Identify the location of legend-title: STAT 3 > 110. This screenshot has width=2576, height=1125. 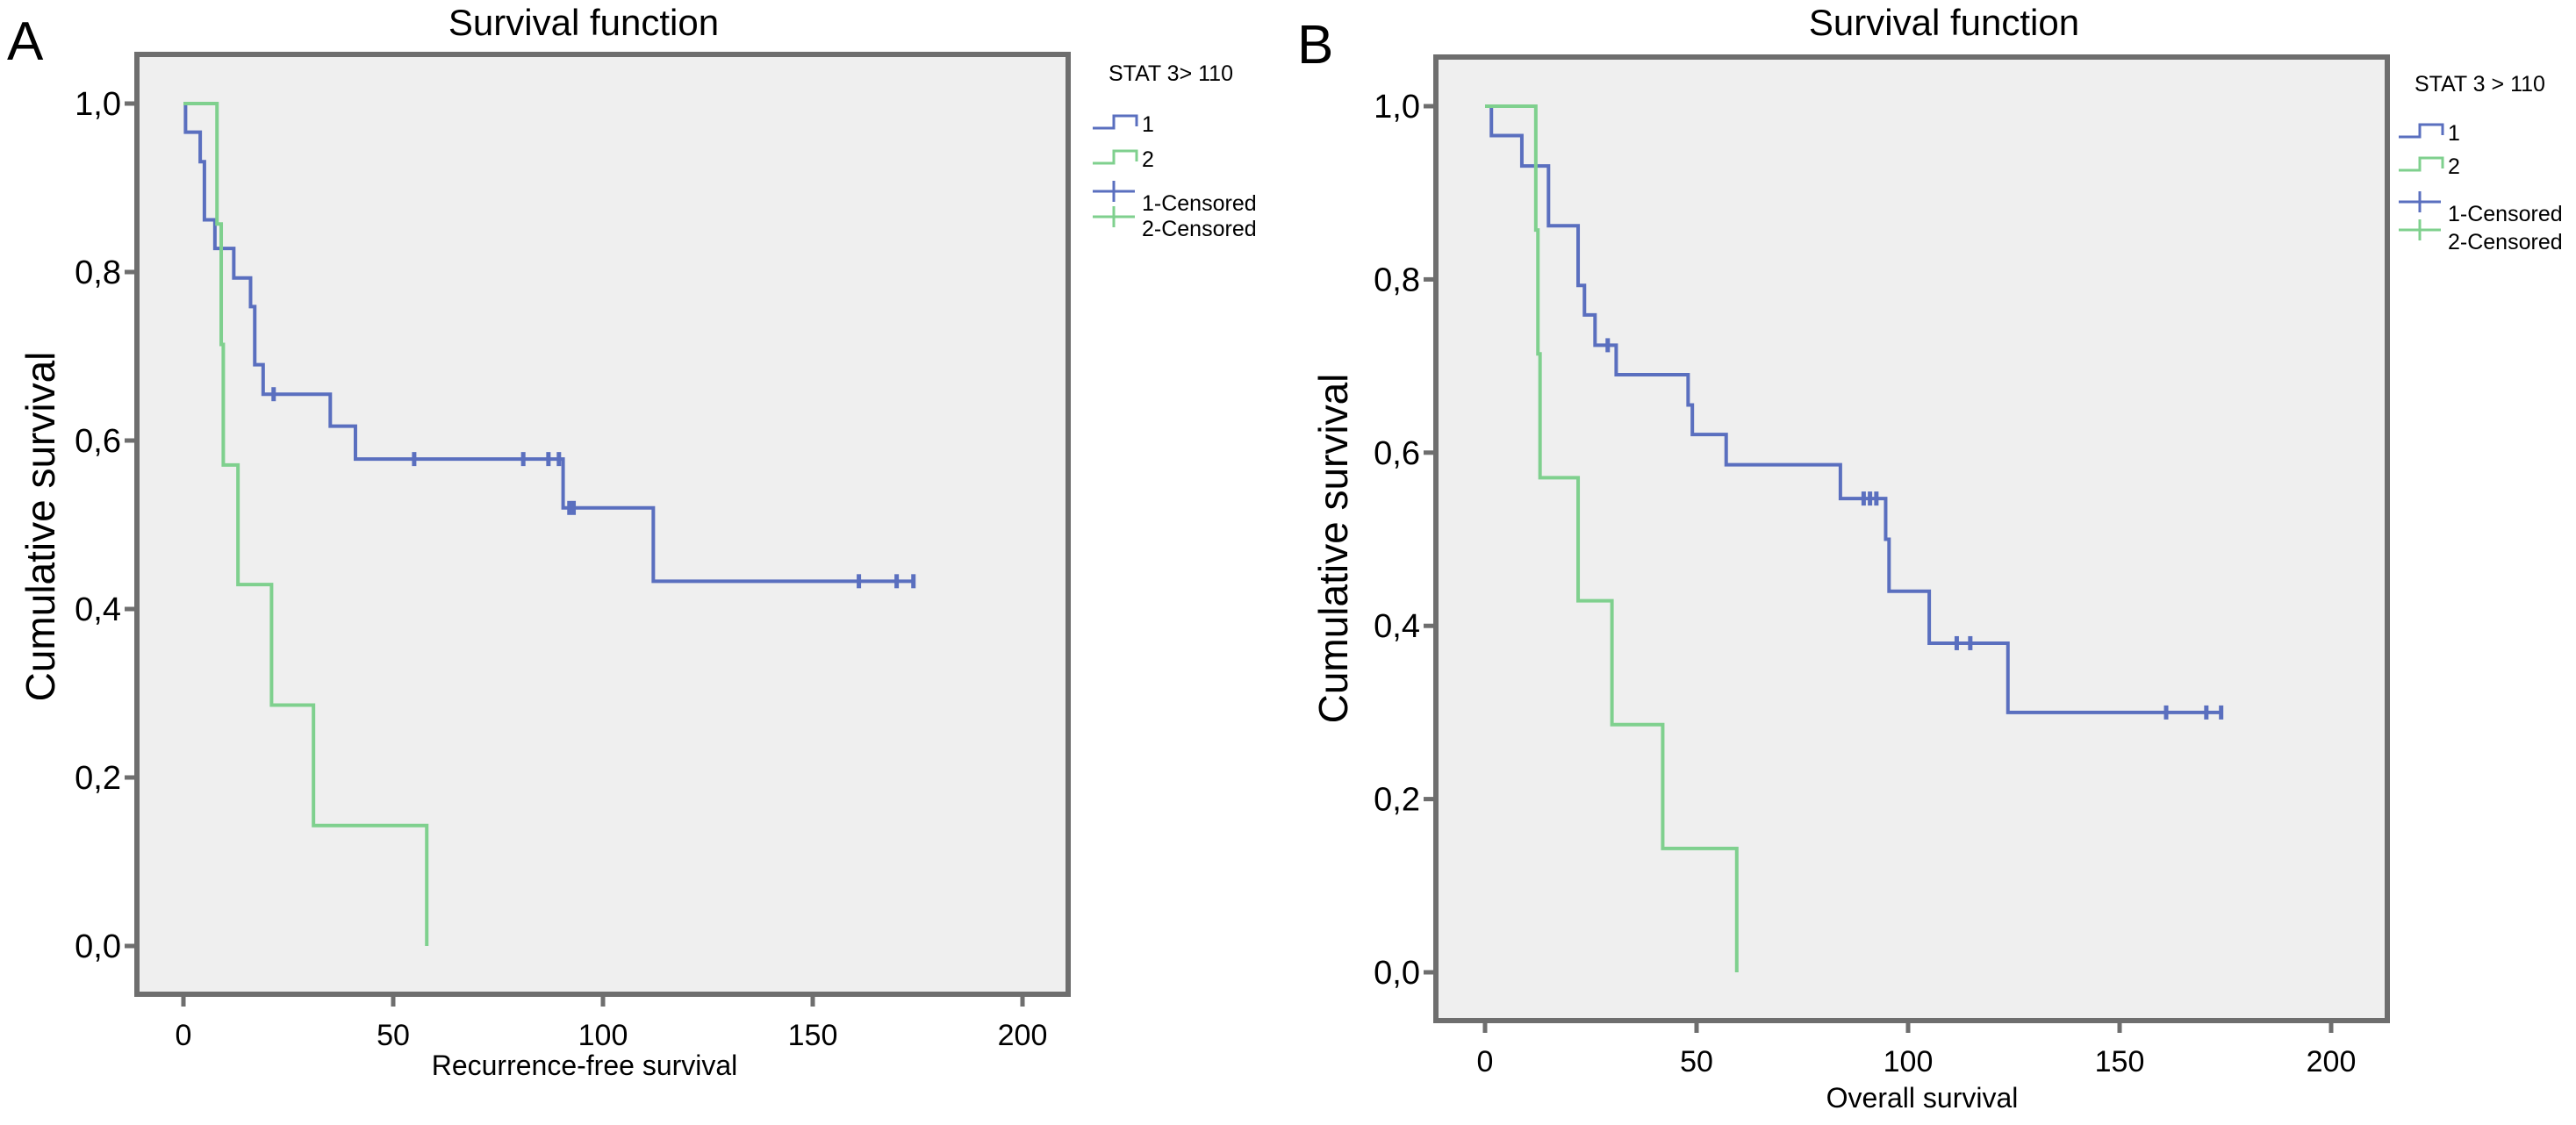
(2480, 85).